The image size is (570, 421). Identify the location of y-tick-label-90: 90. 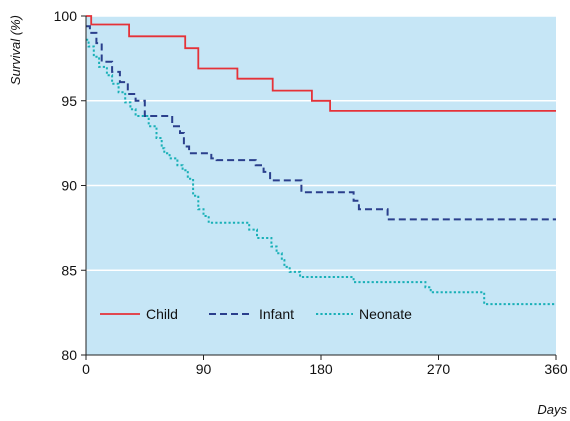
(69, 186).